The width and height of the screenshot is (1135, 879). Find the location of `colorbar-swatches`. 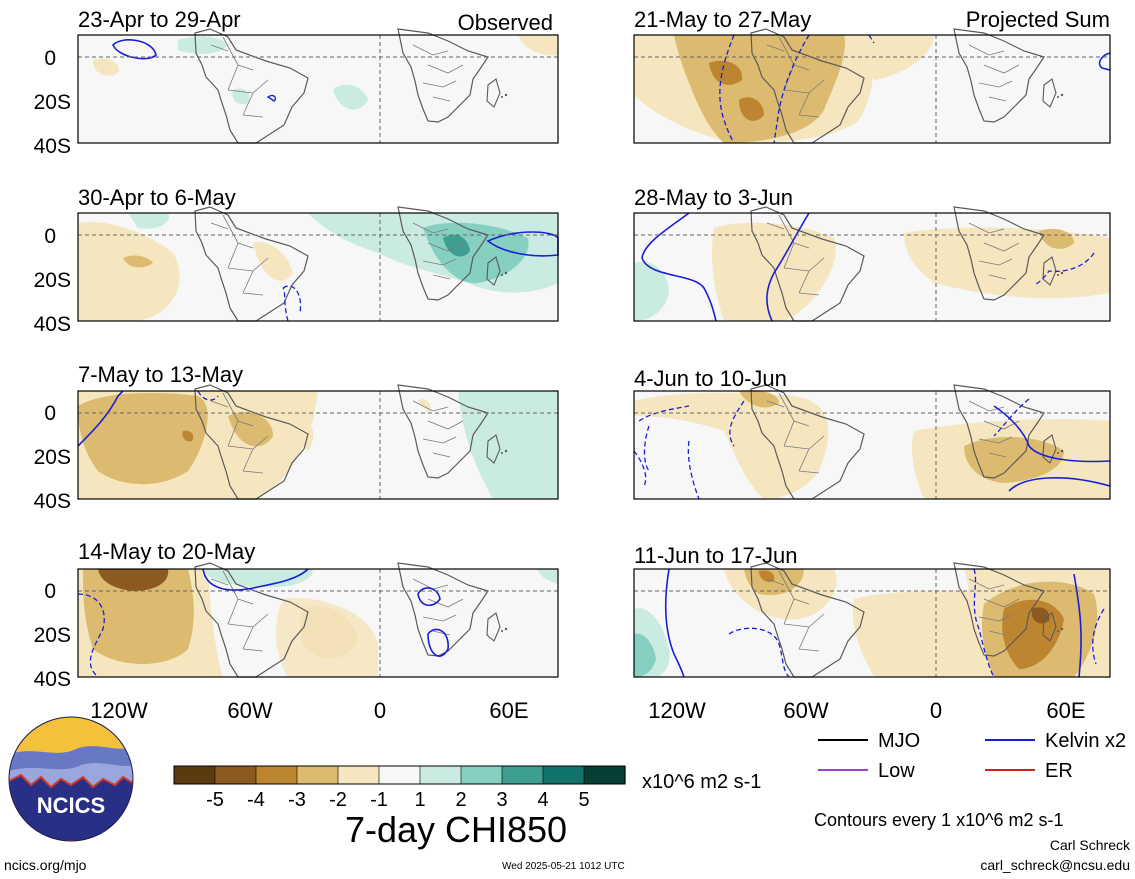

colorbar-swatches is located at coordinates (399, 775).